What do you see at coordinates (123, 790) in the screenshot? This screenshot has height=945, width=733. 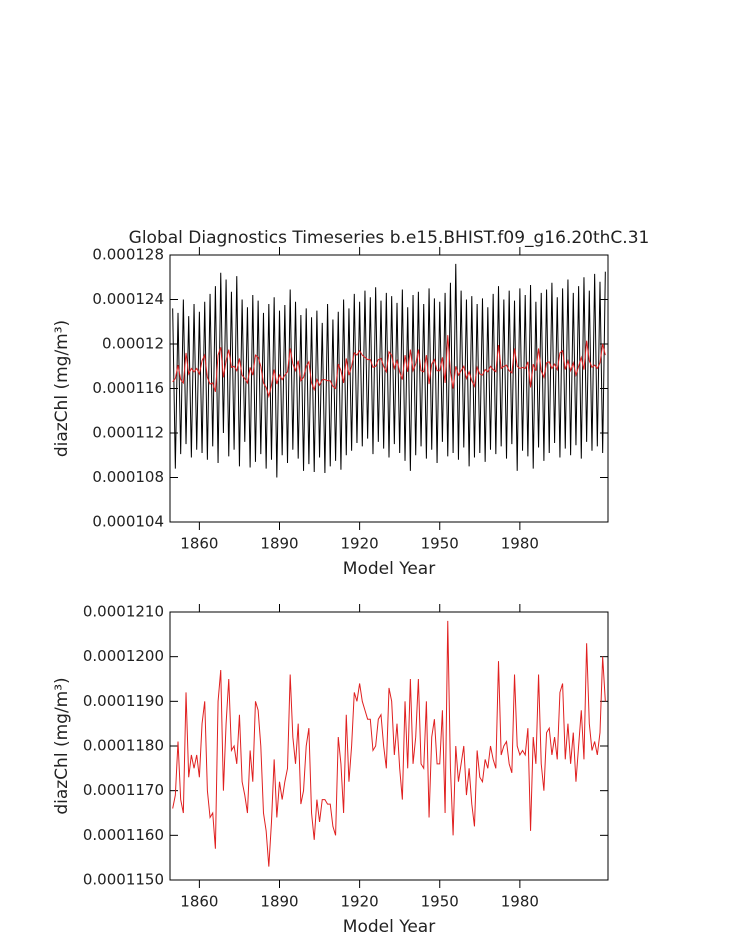 I see `y-tick-label: 0.0001170` at bounding box center [123, 790].